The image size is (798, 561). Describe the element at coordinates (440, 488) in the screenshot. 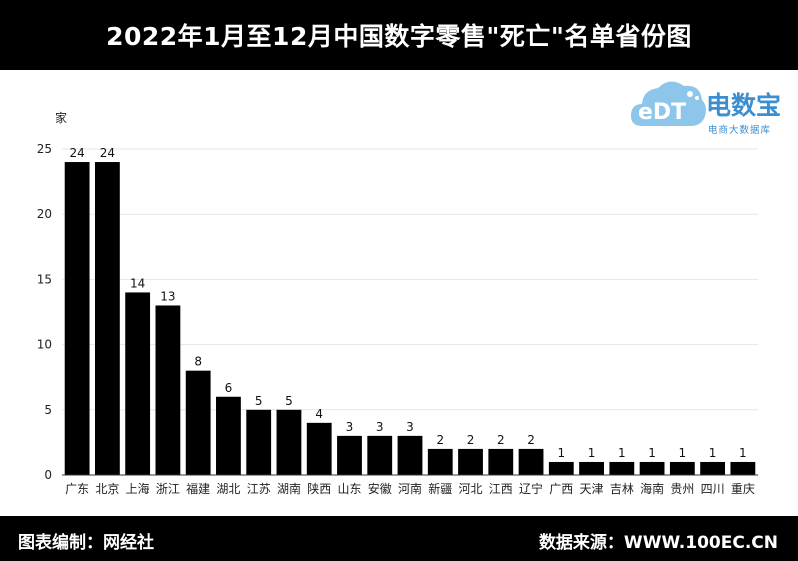

I see `x-tick-label: 新疆` at that location.